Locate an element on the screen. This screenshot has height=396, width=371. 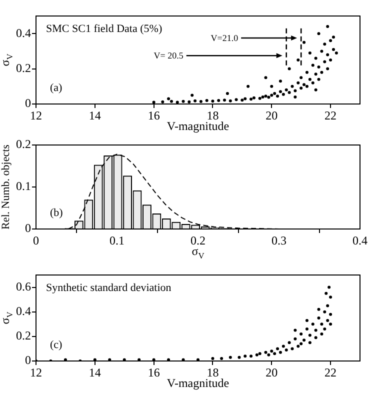
y-tick-label: 0.6 is located at coordinates (23, 286).